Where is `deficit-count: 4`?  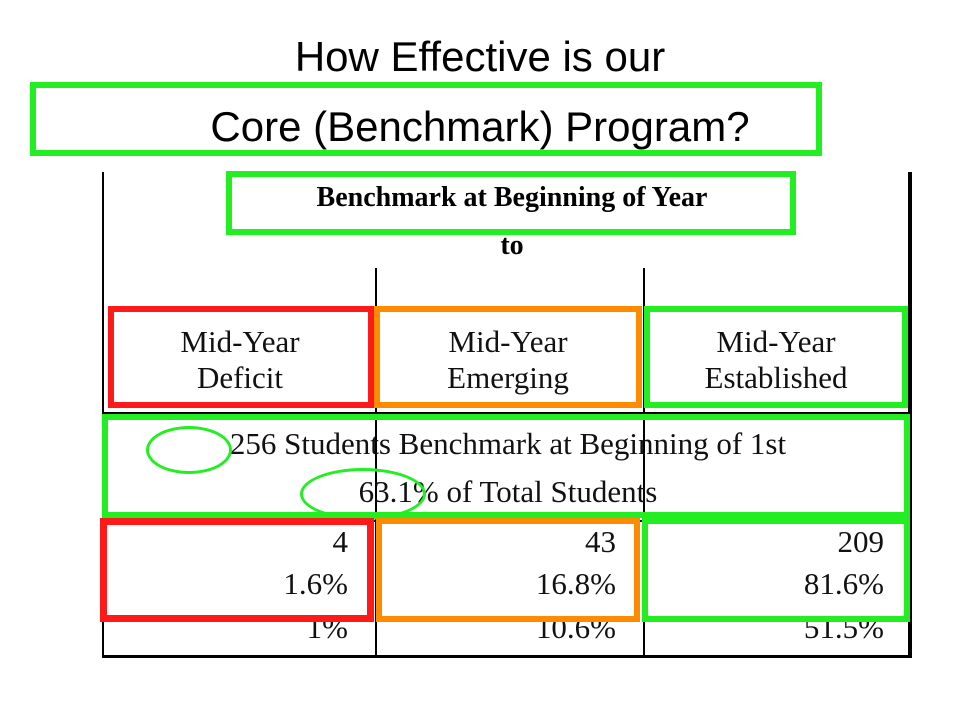 deficit-count: 4 is located at coordinates (340, 541).